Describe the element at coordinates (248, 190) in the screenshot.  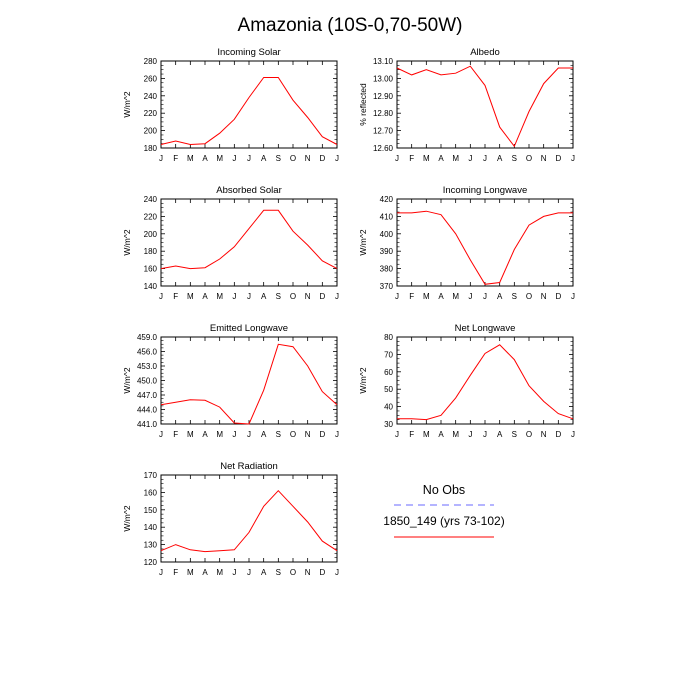
I see `panel-title-absorbed-solar: Absorbed Solar` at that location.